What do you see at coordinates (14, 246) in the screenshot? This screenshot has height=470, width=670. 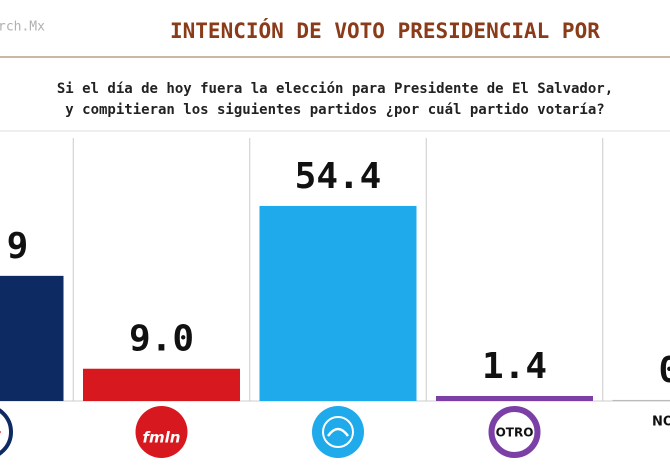 I see `value-label: 34.9` at bounding box center [14, 246].